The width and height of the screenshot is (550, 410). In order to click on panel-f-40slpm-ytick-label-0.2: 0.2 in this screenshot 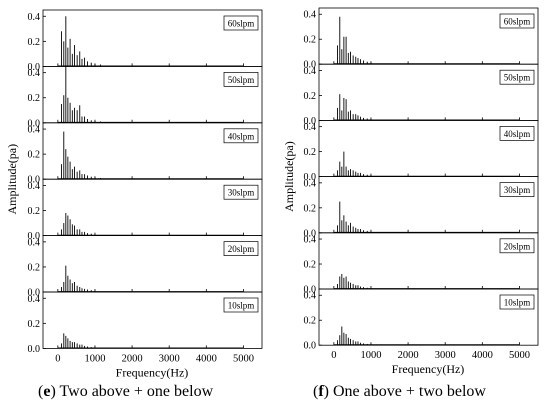, I will do `click(310, 152)`.